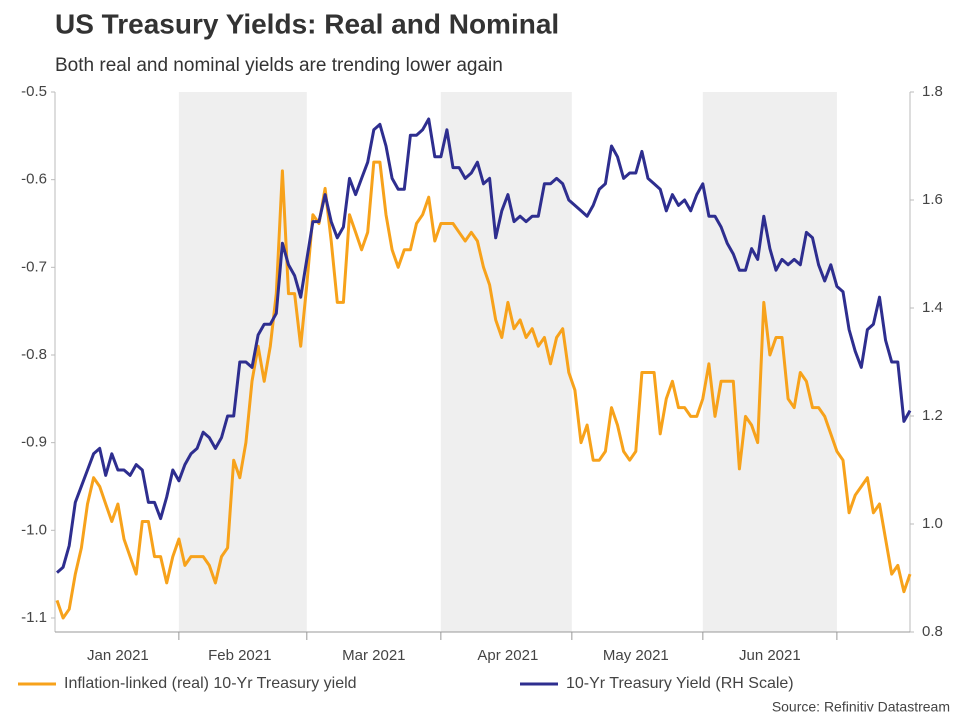 The image size is (960, 720). Describe the element at coordinates (770, 655) in the screenshot. I see `x-tick-label: Jun 2021` at that location.